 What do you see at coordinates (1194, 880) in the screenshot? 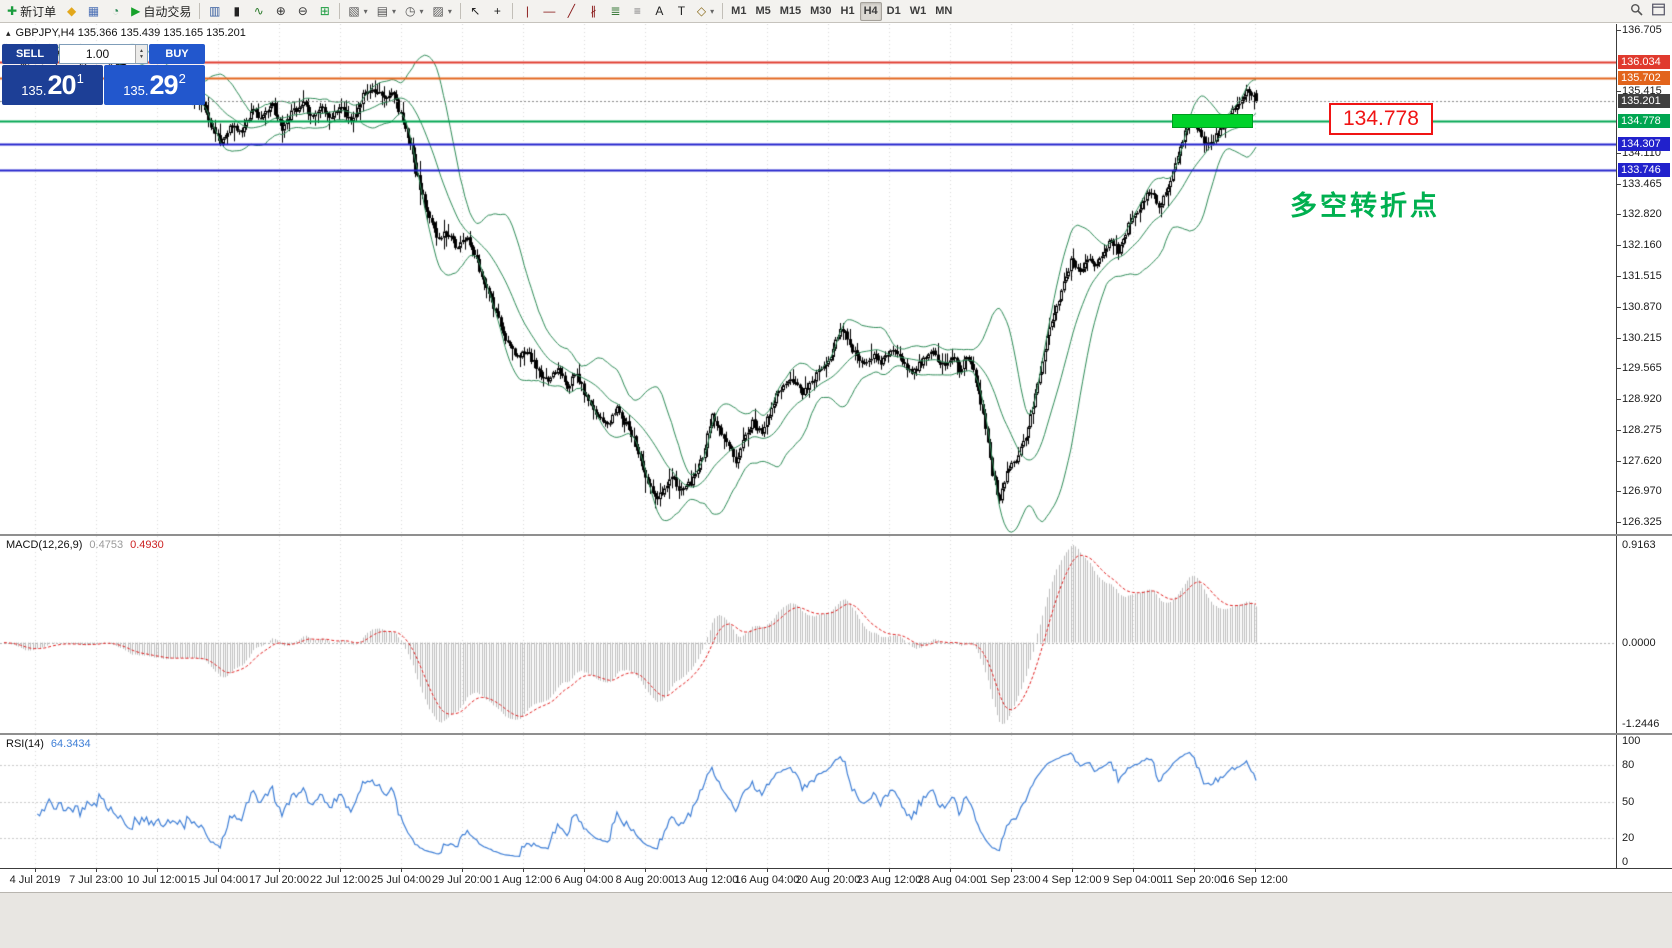
I see `time-tick-label: 11 Sep 20:00` at bounding box center [1194, 880].